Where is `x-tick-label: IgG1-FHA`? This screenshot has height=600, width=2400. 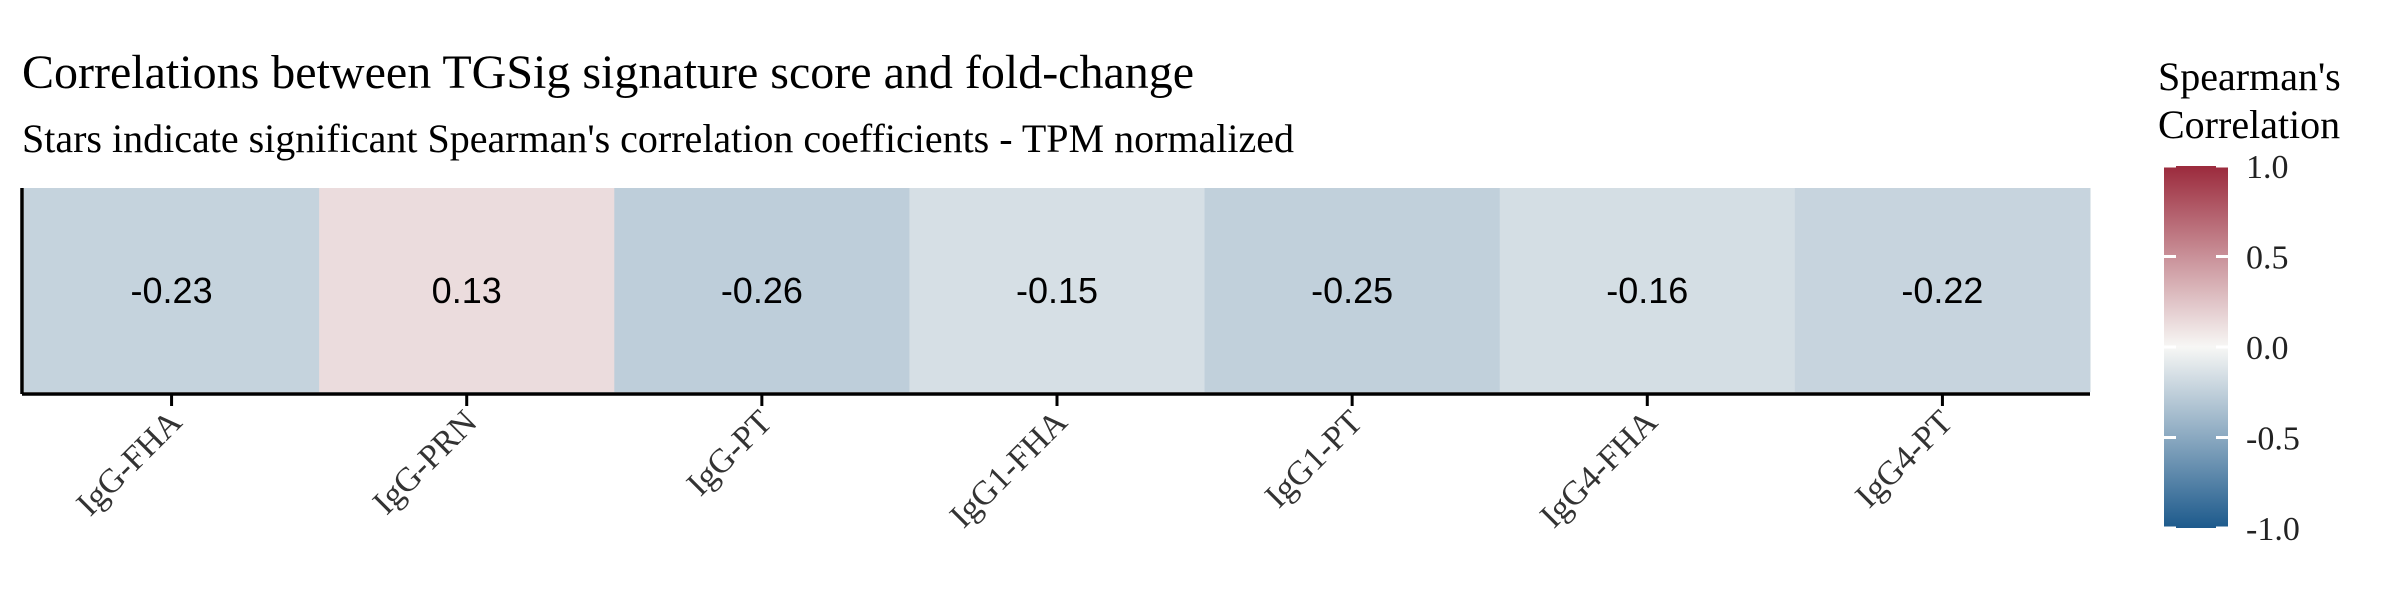
x-tick-label: IgG1-FHA is located at coordinates (1009, 469).